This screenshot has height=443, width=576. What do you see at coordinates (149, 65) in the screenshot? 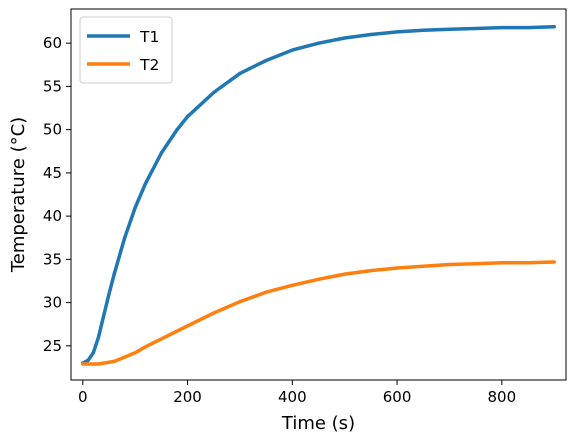
I see `legend-label-t2: T2` at bounding box center [149, 65].